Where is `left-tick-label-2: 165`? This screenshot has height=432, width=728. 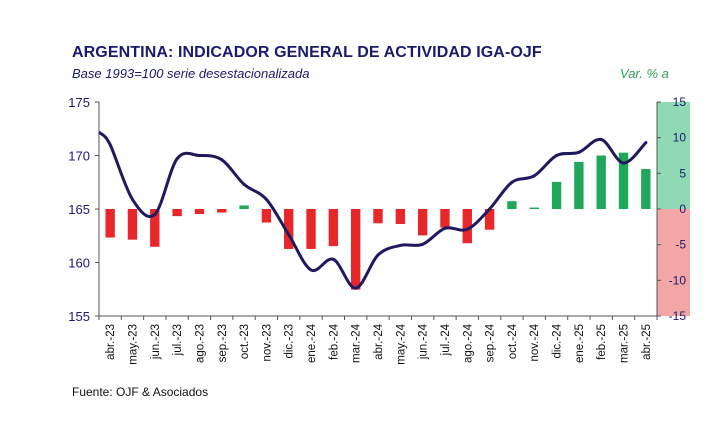 left-tick-label-2: 165 is located at coordinates (79, 209).